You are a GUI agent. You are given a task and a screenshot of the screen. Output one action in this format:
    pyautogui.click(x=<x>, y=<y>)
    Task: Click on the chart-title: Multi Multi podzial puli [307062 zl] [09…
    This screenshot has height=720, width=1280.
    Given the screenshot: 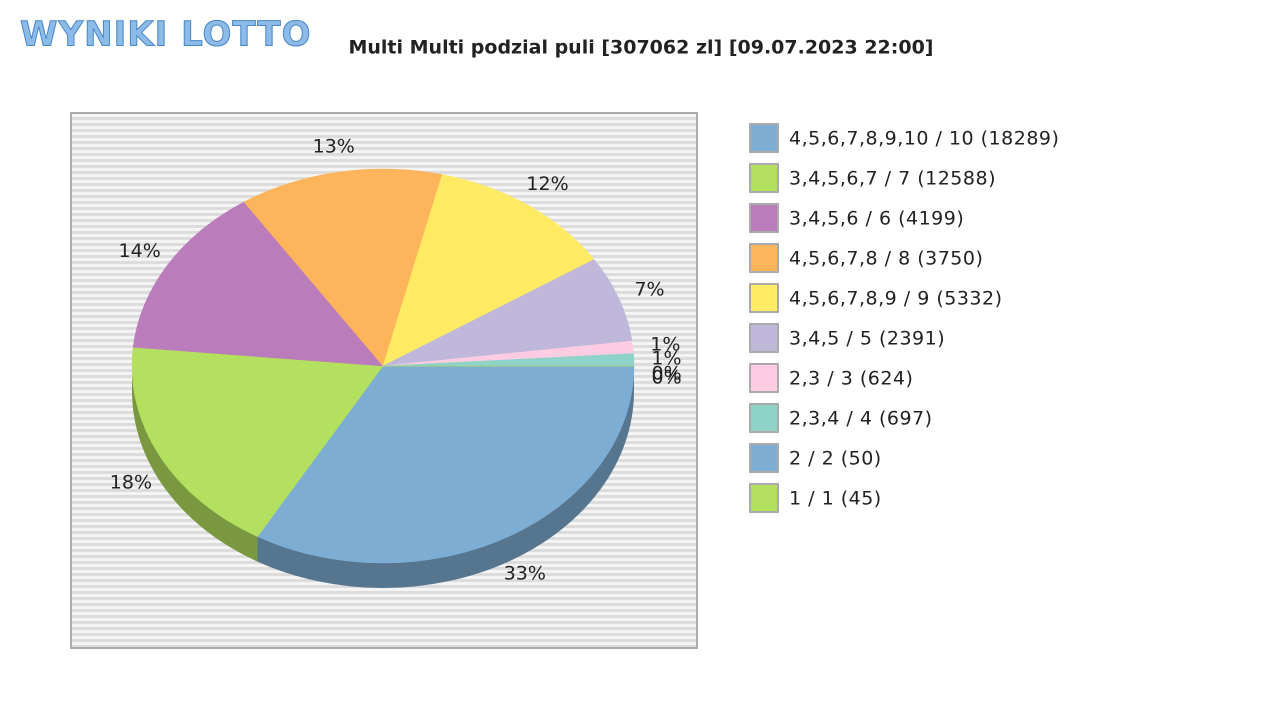 What is the action you would take?
    pyautogui.click(x=640, y=48)
    